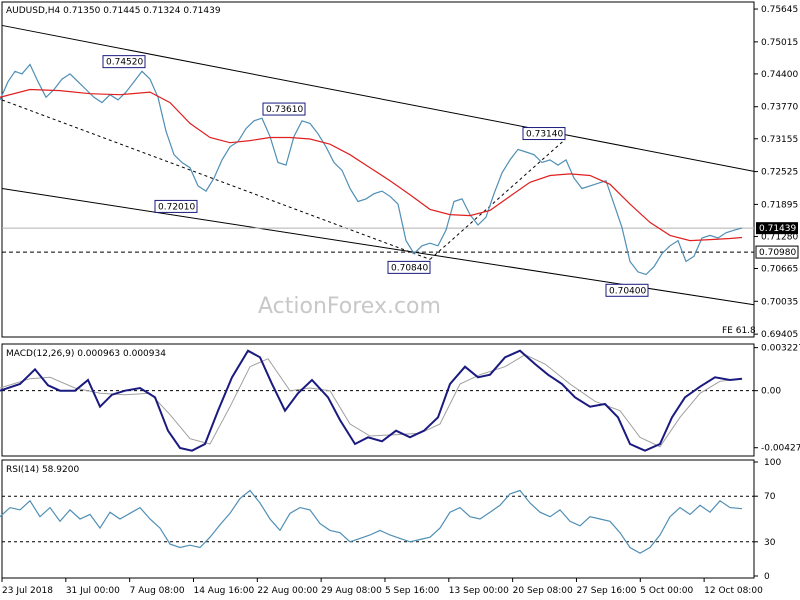 Image resolution: width=800 pixels, height=600 pixels. I want to click on macd-tick-label: -0.004279, so click(780, 449).